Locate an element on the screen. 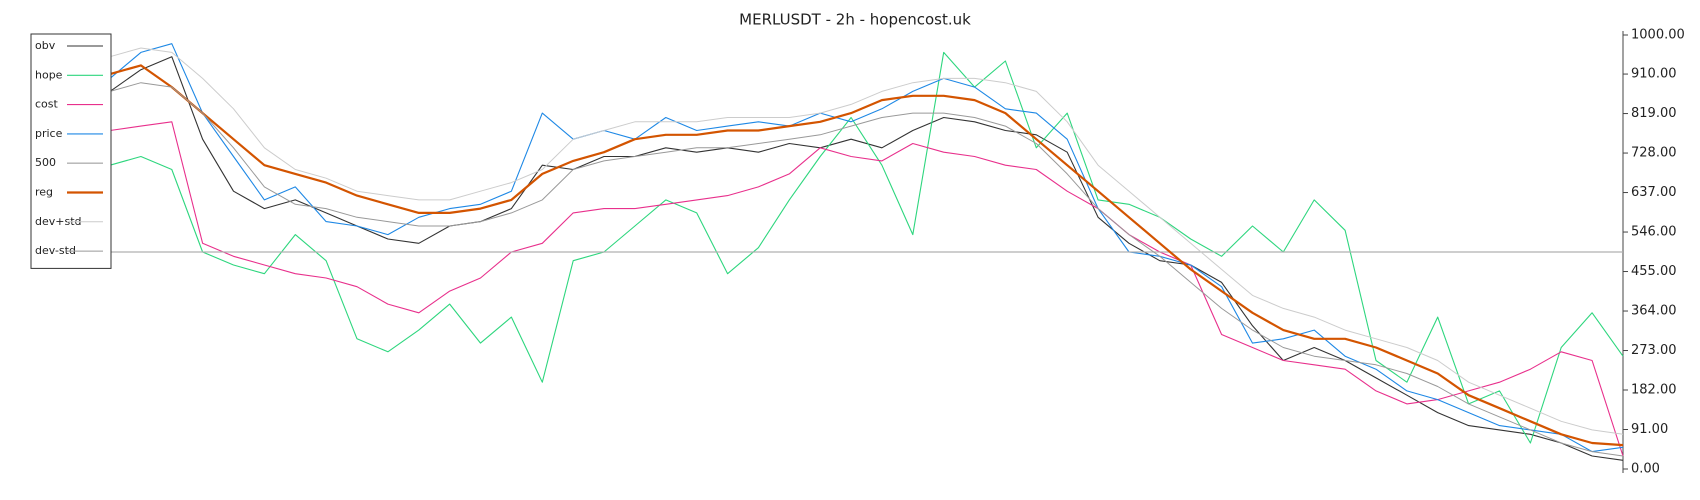  legend-label: dev-std is located at coordinates (55, 250).